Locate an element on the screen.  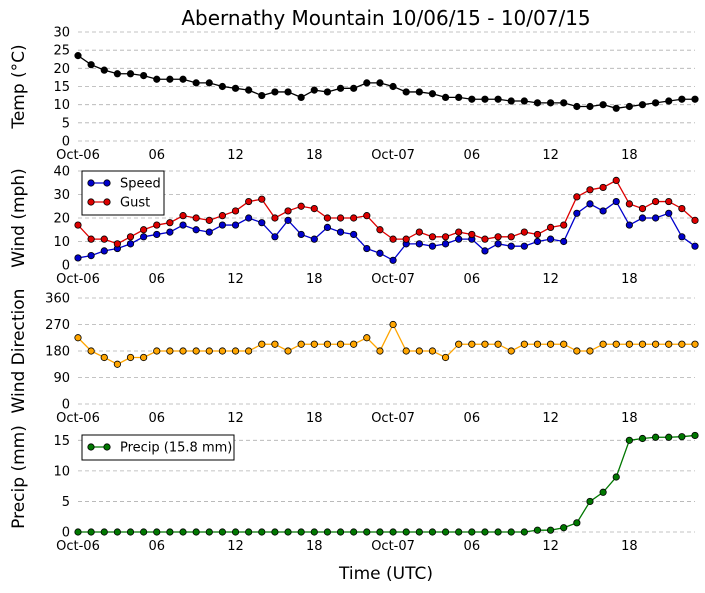
y-tick-label: 10 is located at coordinates (61, 471).